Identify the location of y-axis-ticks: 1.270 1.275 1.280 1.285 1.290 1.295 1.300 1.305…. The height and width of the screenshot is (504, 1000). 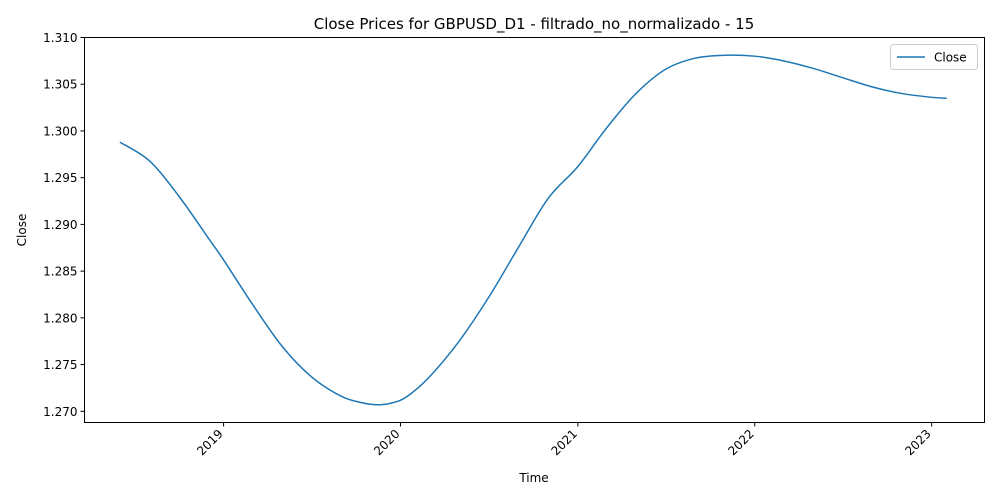
(64, 225).